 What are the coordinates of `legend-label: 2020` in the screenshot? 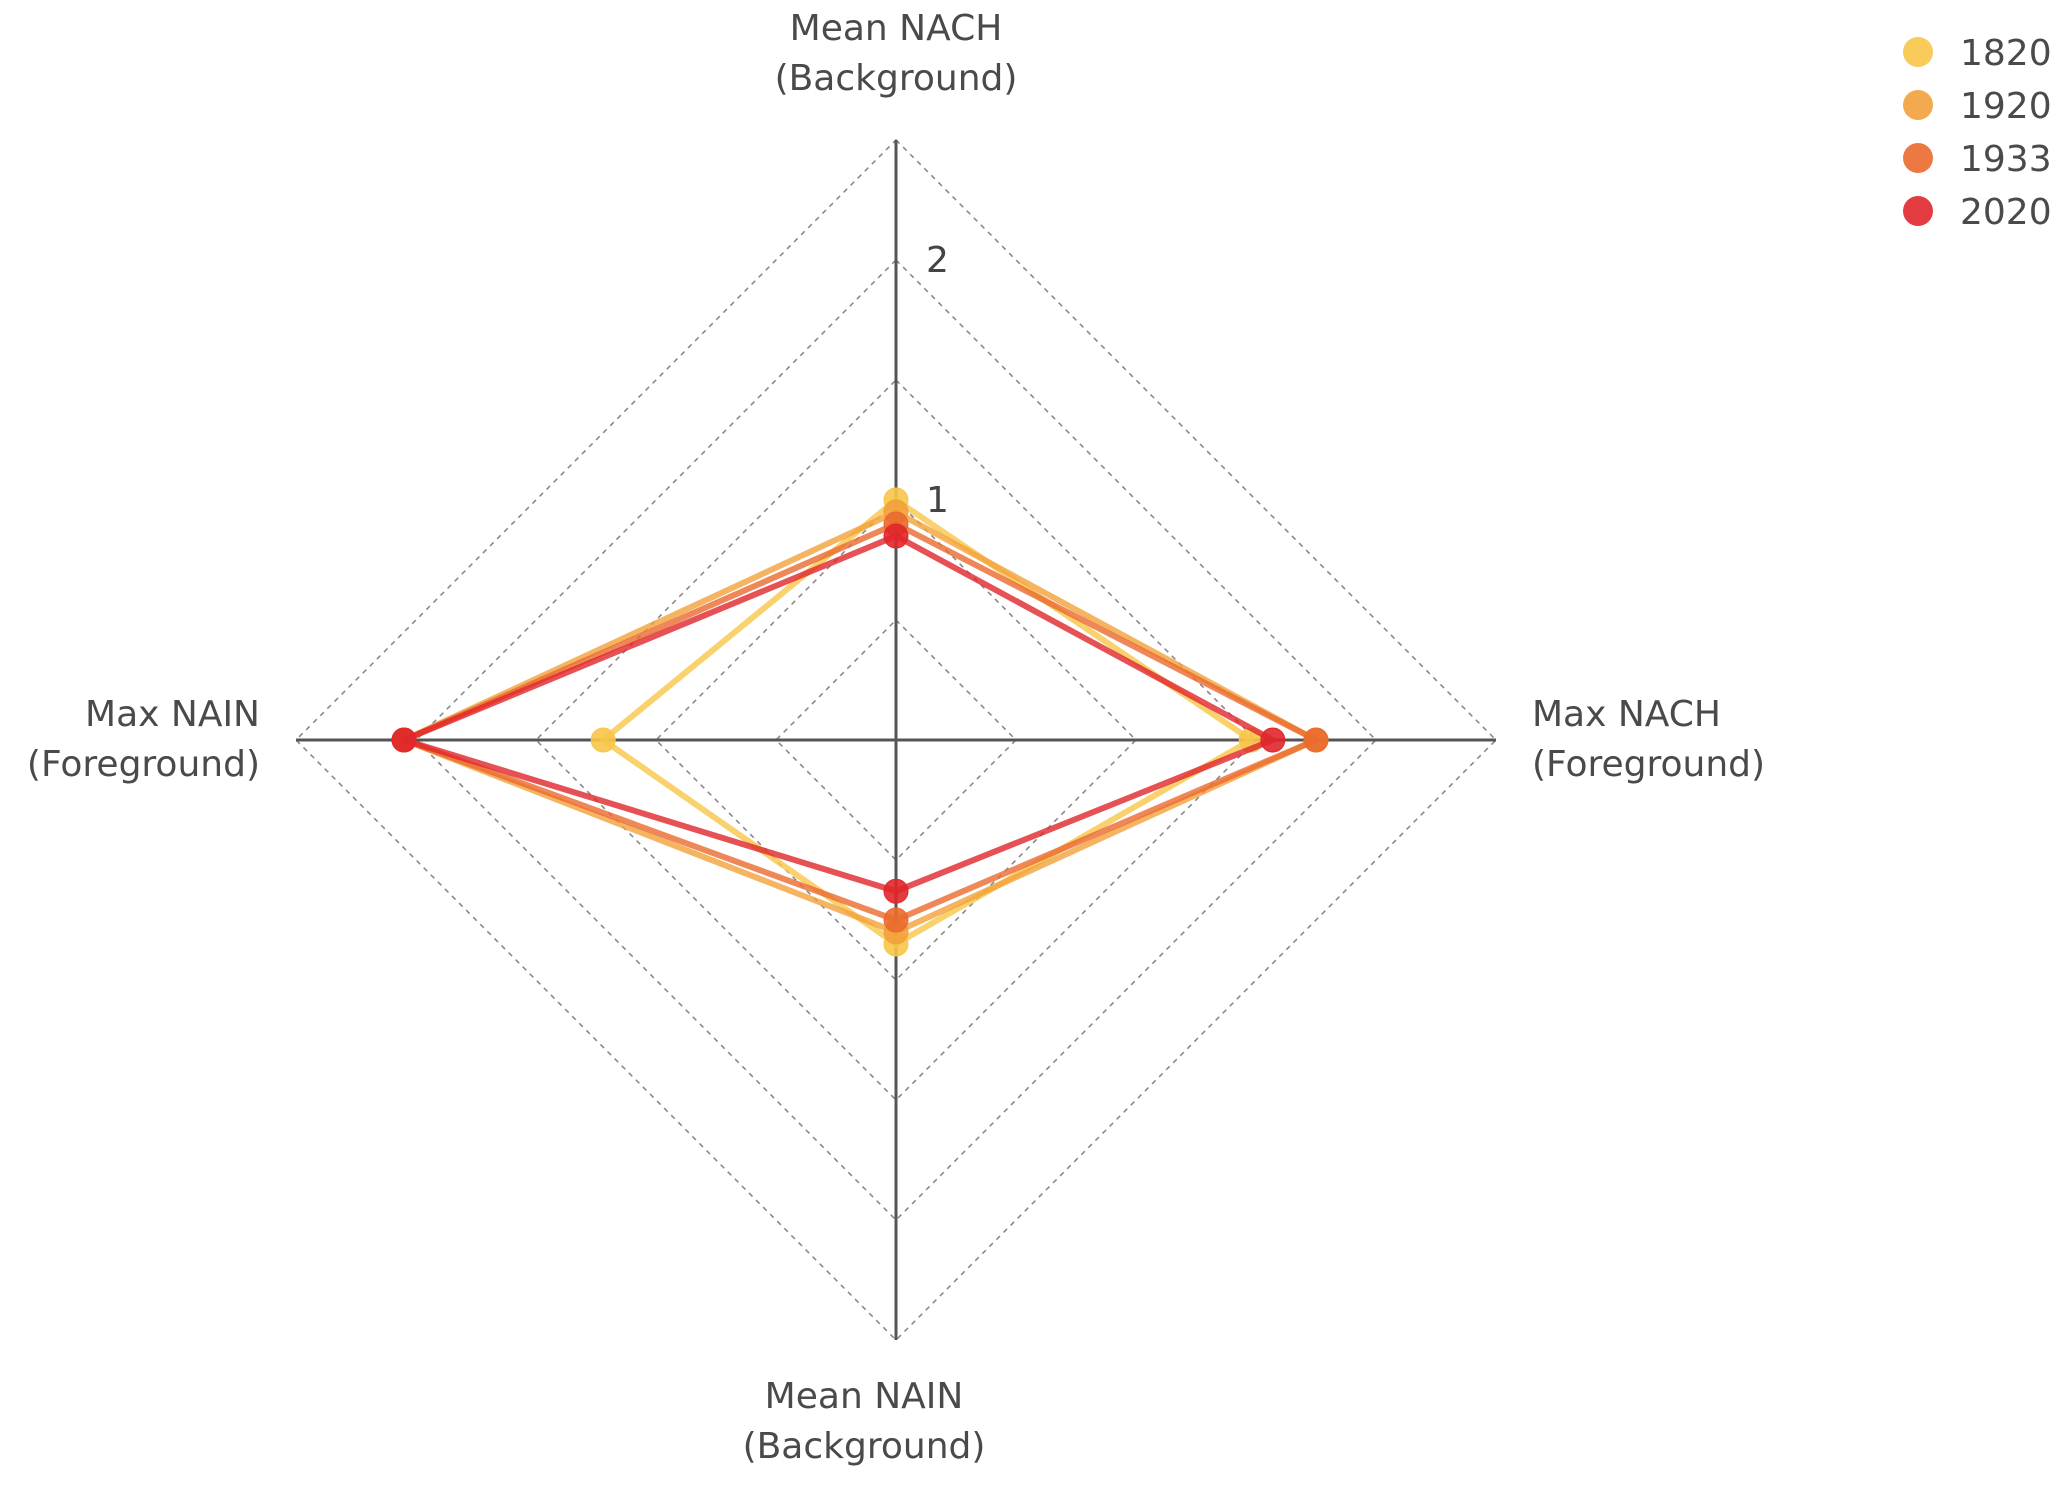 It's located at (2006, 212).